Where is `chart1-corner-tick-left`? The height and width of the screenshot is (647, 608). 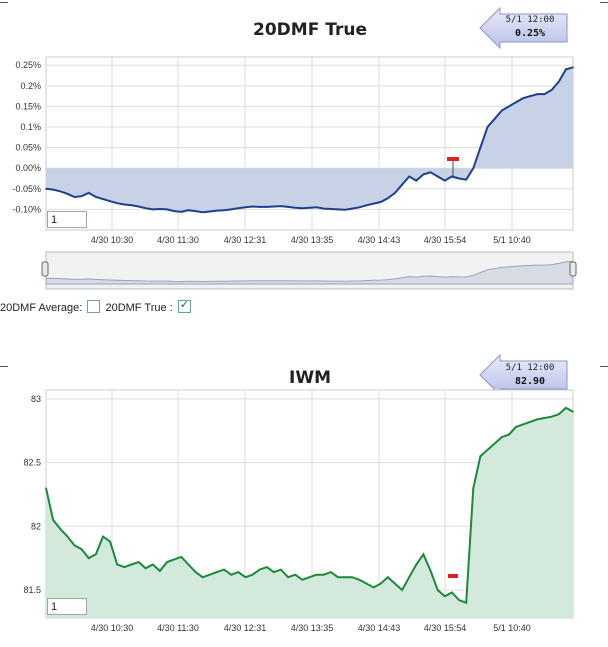 chart1-corner-tick-left is located at coordinates (4, 2).